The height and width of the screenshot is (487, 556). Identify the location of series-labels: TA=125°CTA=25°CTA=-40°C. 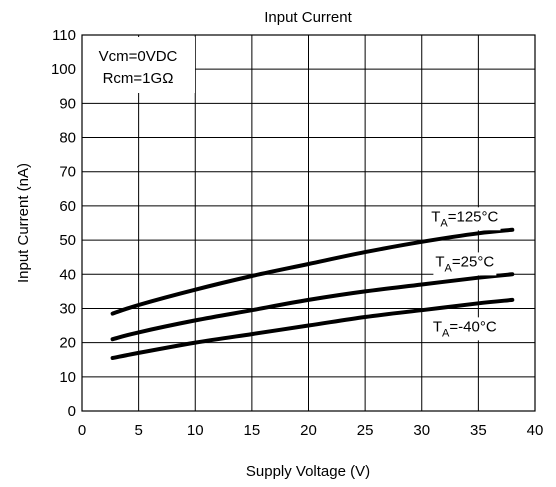
(465, 274).